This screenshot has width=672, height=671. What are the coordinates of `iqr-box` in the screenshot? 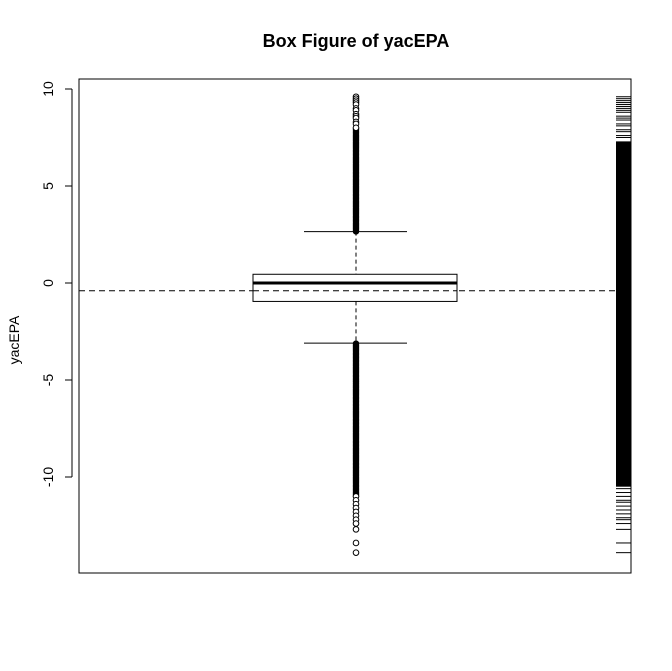 It's located at (355, 287).